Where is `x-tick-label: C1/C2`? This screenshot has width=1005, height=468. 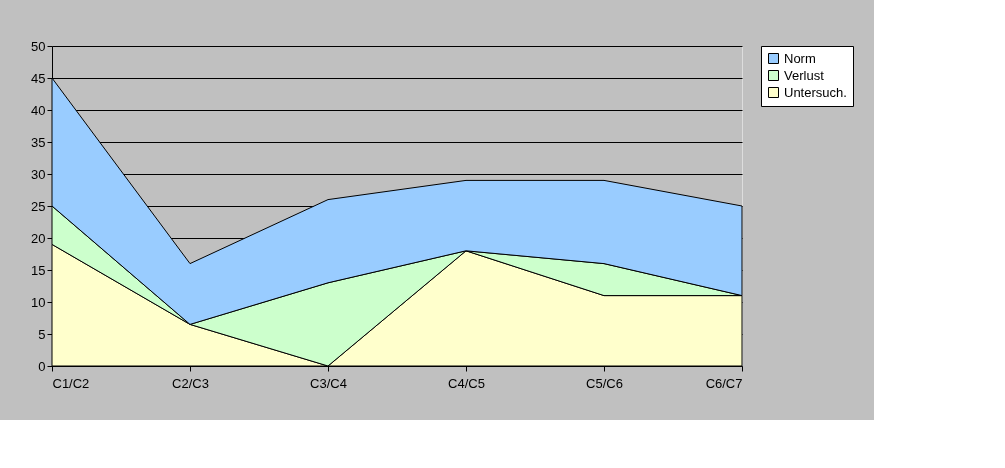 x-tick-label: C1/C2 is located at coordinates (71, 383).